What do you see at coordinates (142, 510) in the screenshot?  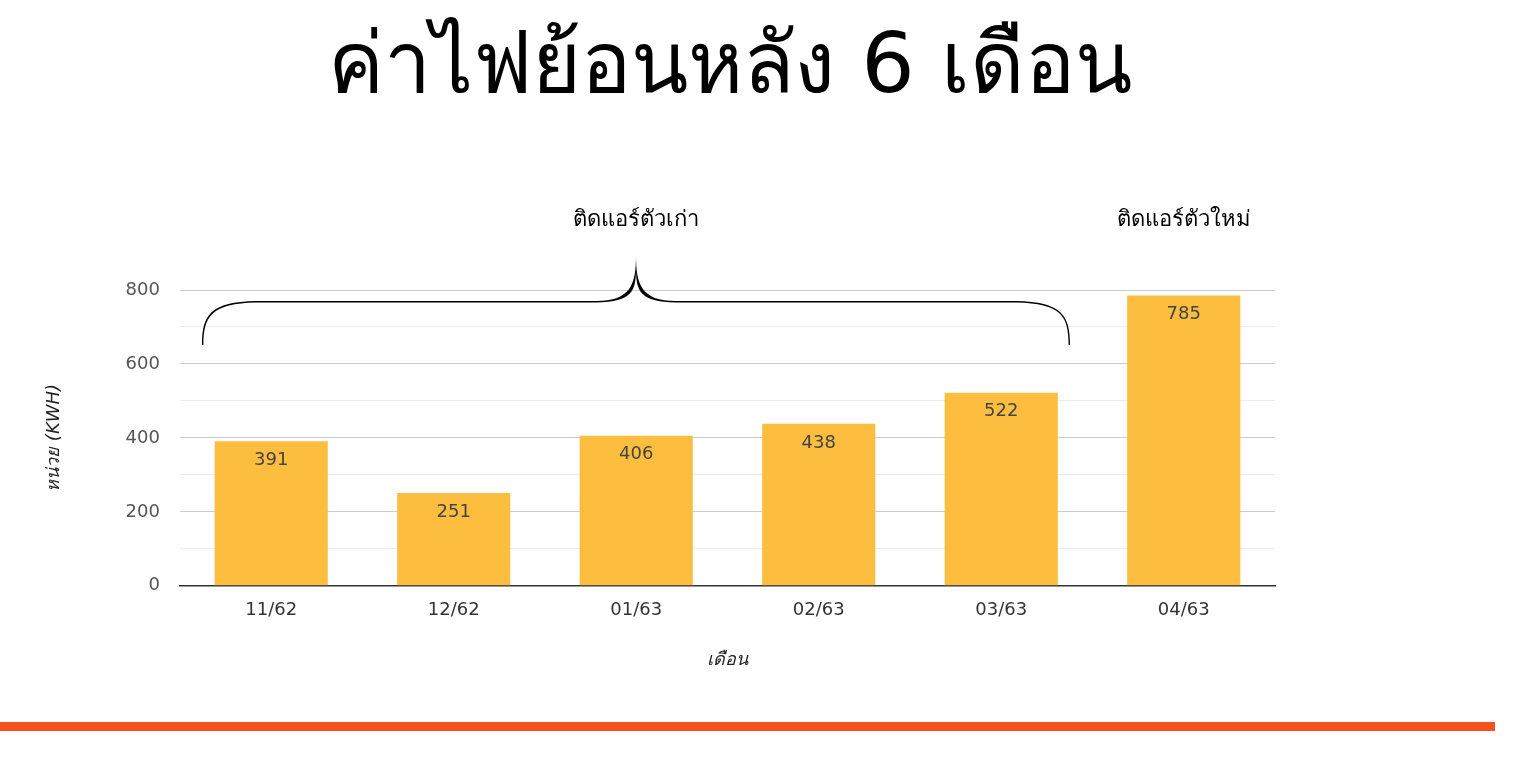 I see `y-tick-label: 200` at bounding box center [142, 510].